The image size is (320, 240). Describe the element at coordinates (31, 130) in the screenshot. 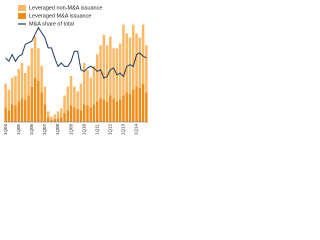

I see `x-tick-label: 1Q06` at that location.